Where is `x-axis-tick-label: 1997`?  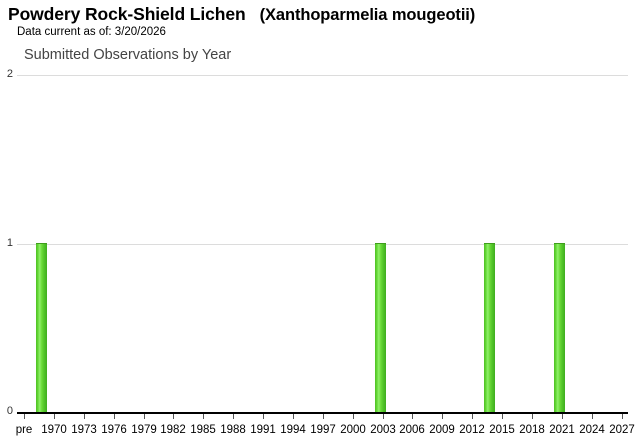
x-axis-tick-label: 1997 is located at coordinates (323, 430).